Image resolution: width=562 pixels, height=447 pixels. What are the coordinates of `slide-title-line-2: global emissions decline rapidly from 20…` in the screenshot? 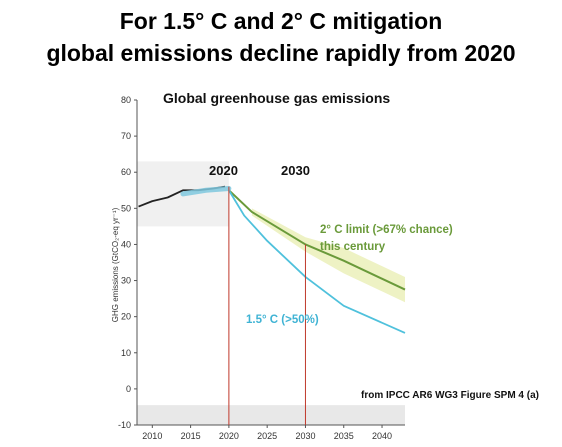 It's located at (281, 53).